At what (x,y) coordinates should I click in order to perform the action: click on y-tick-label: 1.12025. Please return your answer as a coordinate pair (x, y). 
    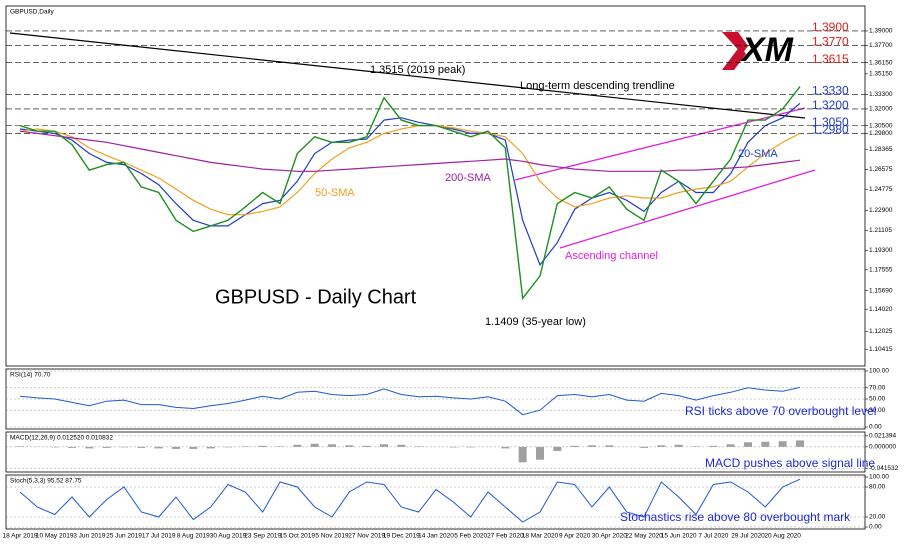
    Looking at the image, I should click on (881, 331).